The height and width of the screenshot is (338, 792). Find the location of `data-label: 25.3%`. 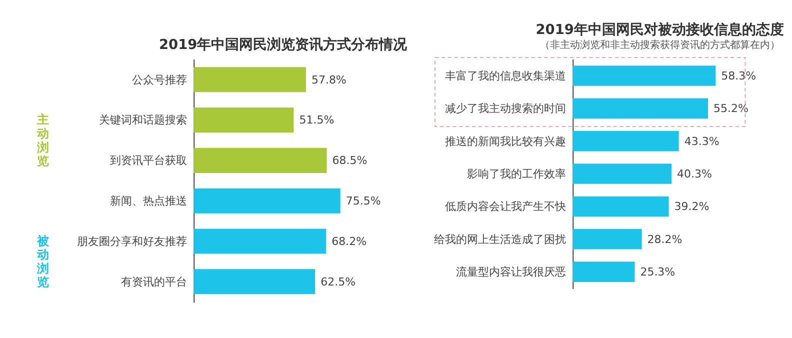

data-label: 25.3% is located at coordinates (658, 271).